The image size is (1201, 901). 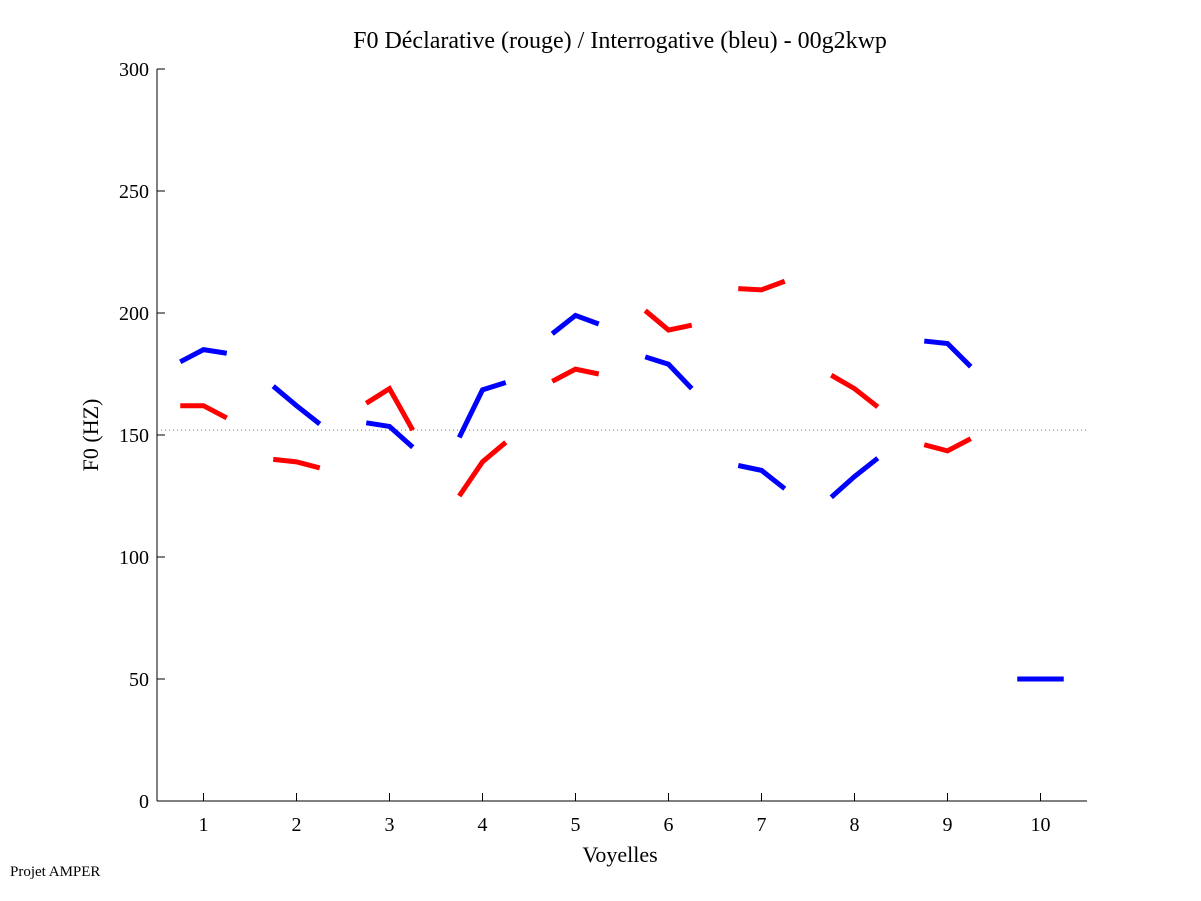 I want to click on y-tick-label: 0, so click(x=144, y=802).